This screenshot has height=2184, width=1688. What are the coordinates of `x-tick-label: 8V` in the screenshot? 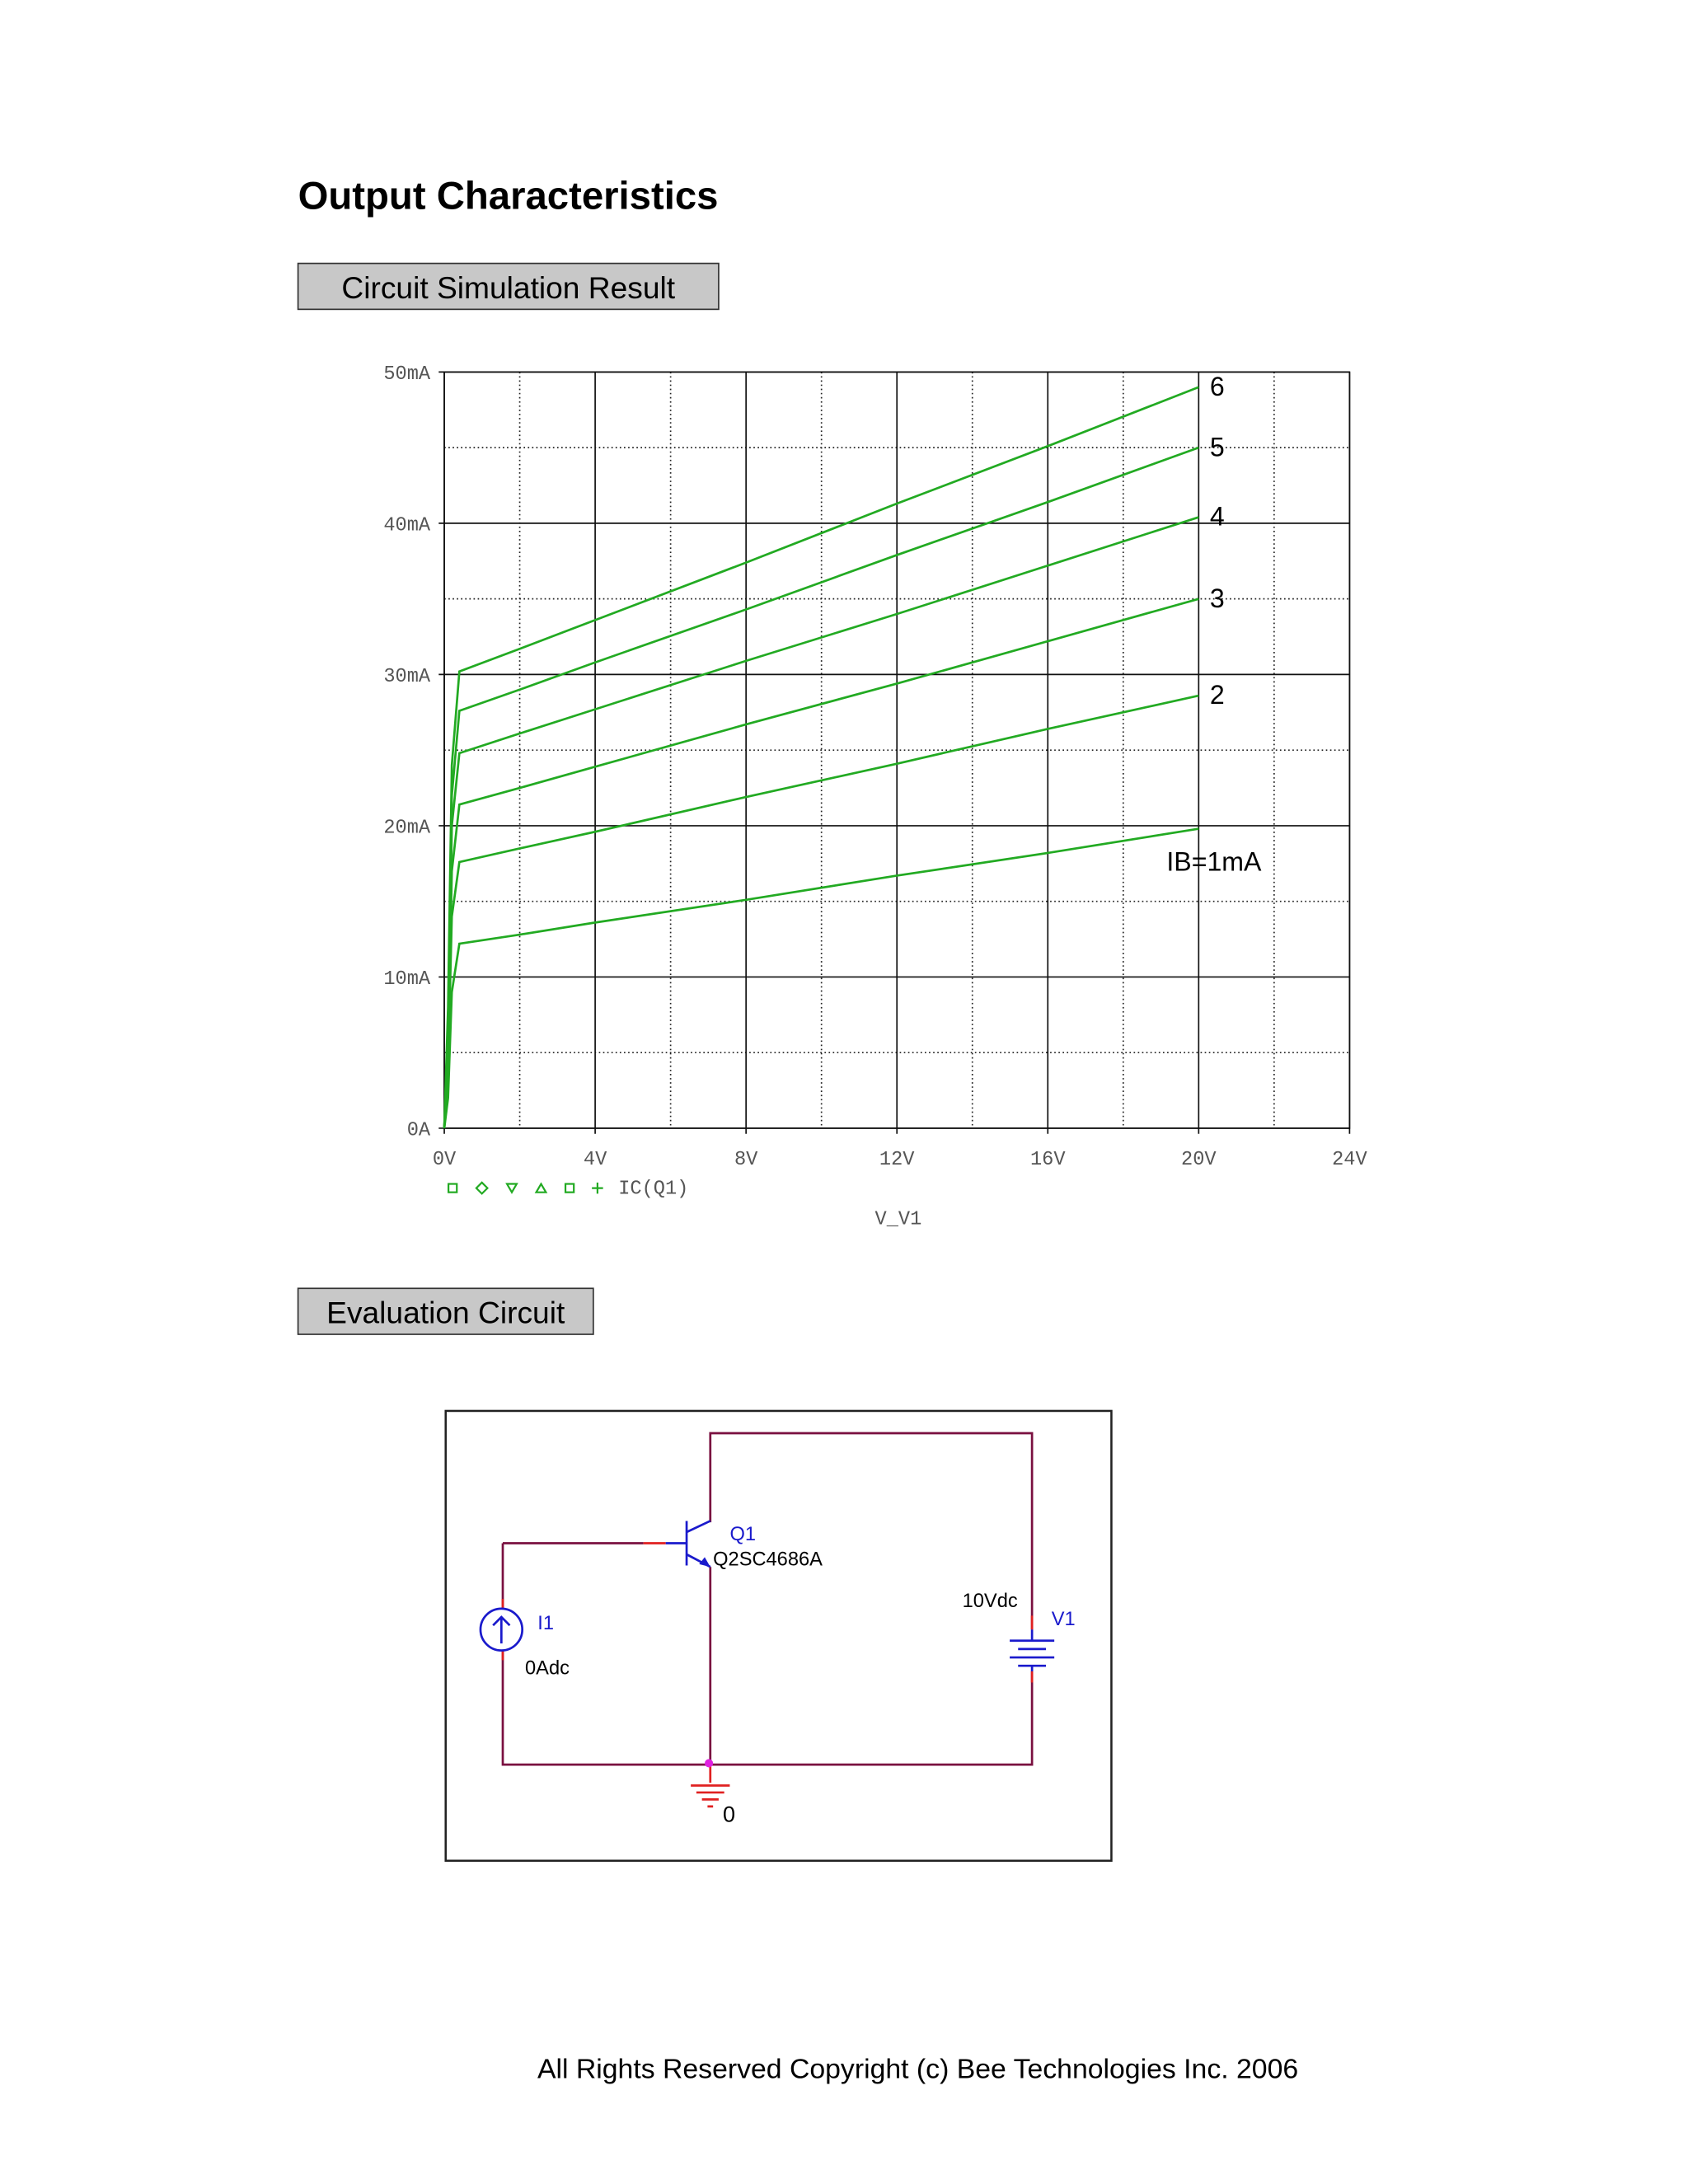 It's located at (746, 1160).